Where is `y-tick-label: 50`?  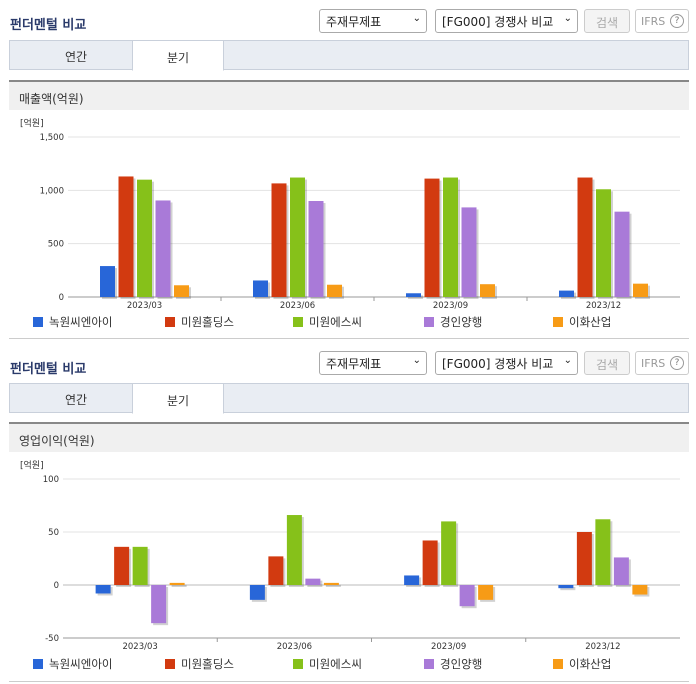
y-tick-label: 50 is located at coordinates (53, 533).